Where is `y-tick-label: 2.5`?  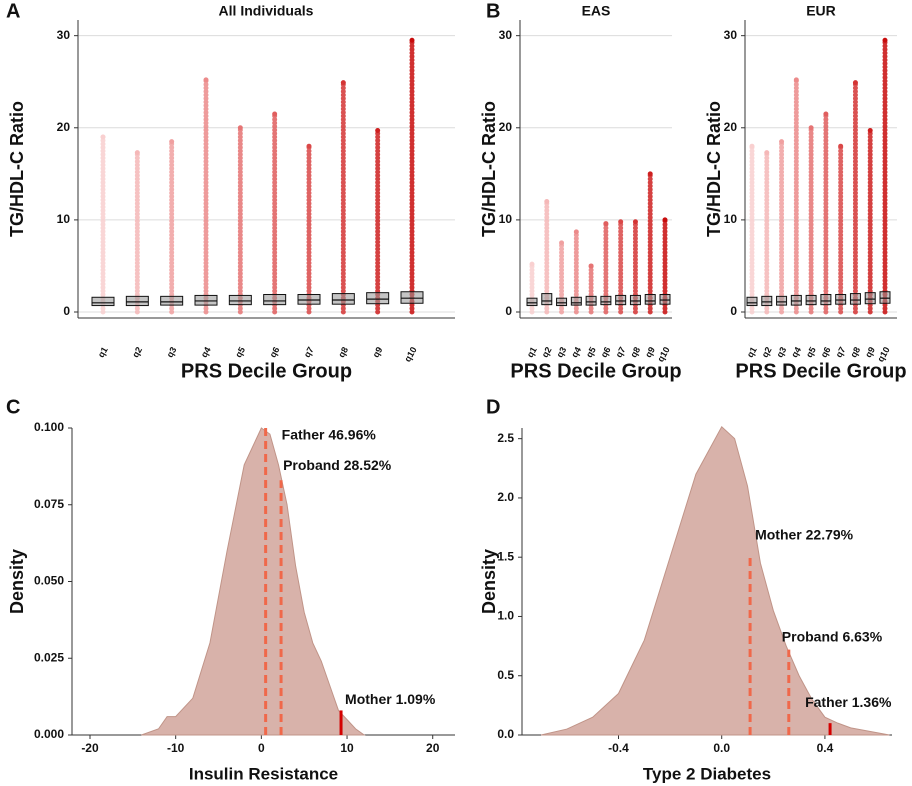
y-tick-label: 2.5 is located at coordinates (505, 438).